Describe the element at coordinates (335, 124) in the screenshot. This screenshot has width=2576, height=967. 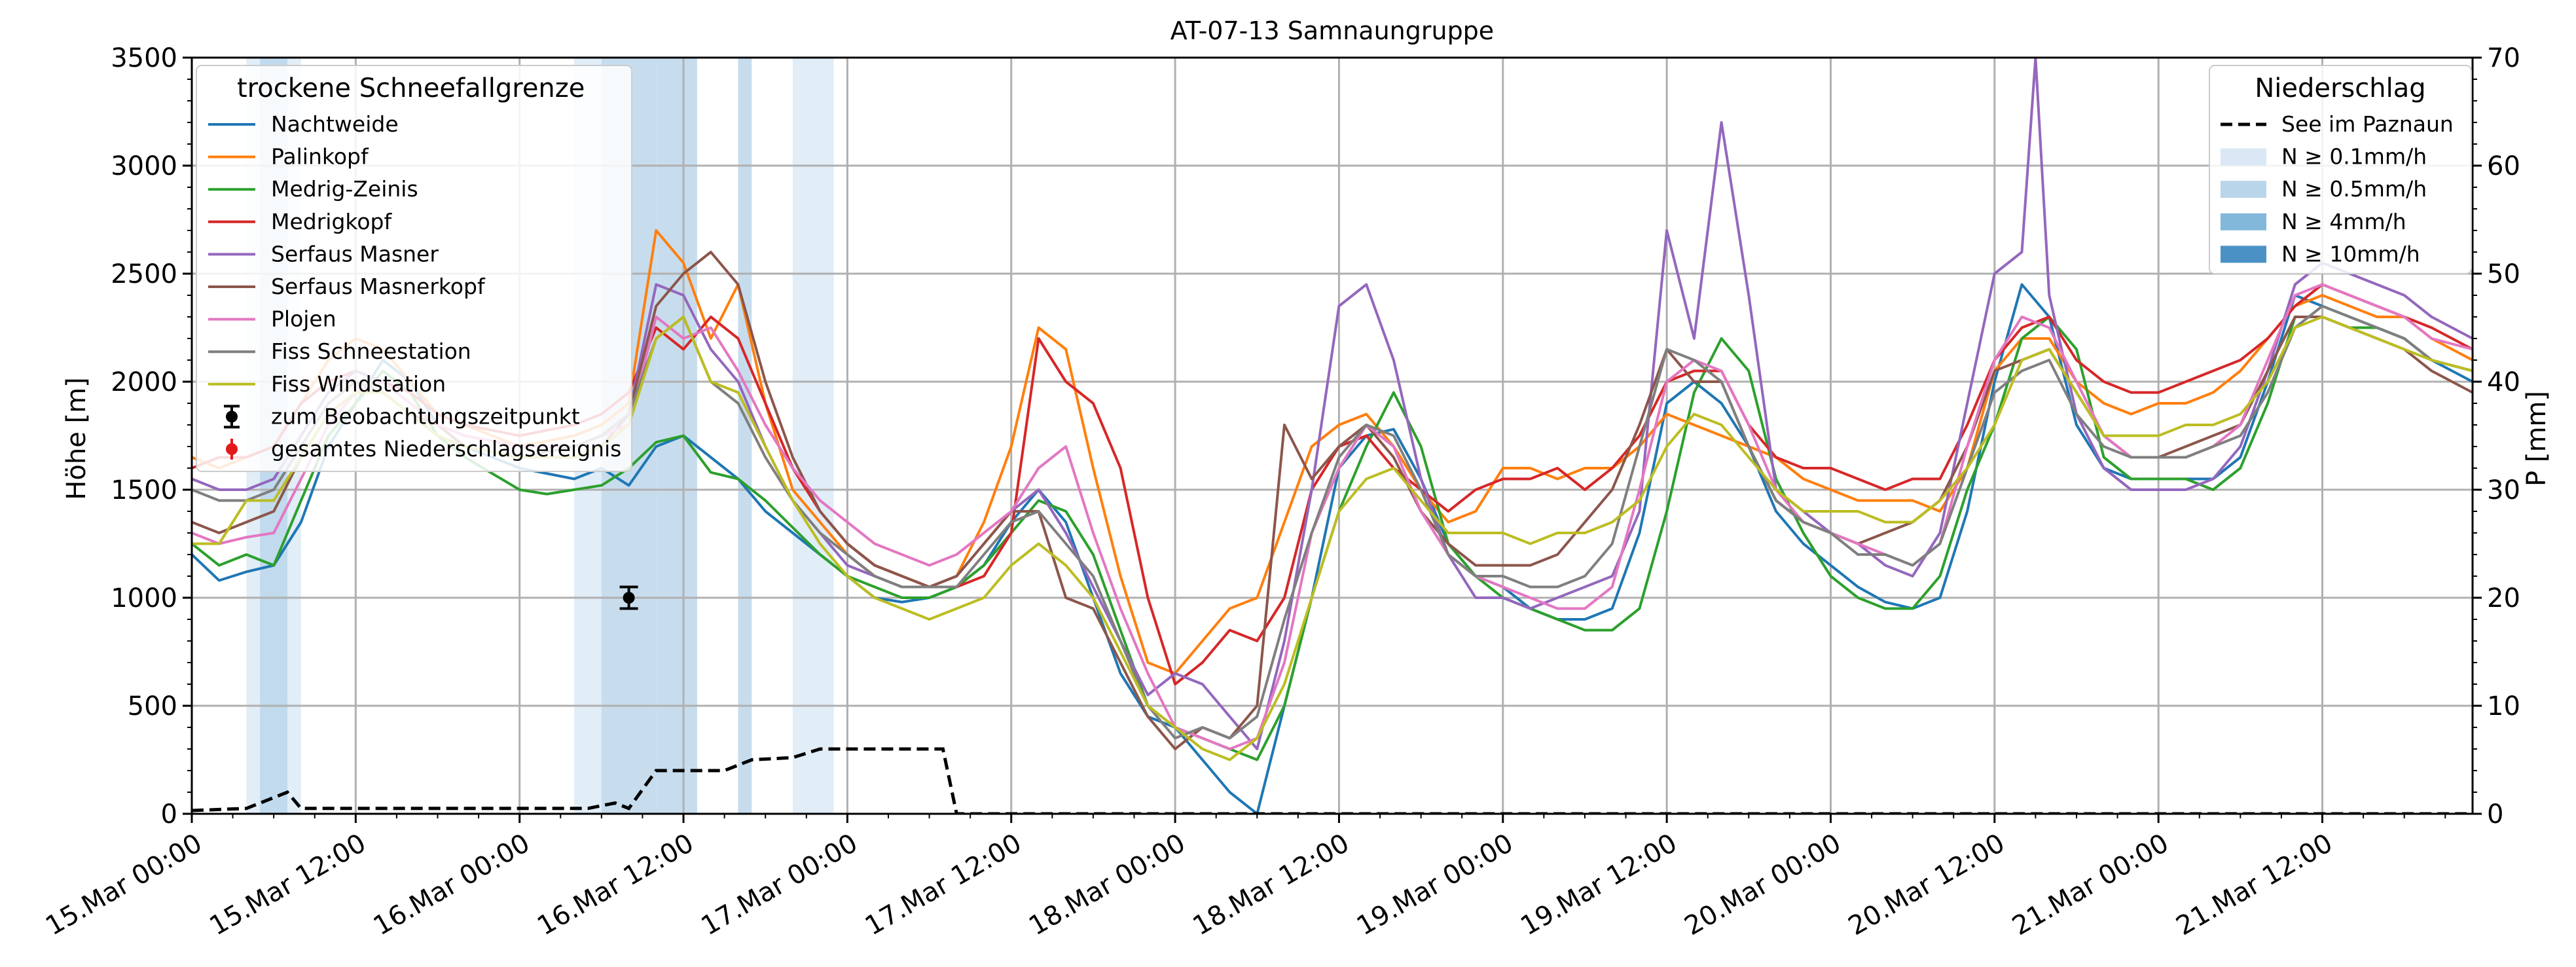
I see `legend-label: Nachtweide` at that location.